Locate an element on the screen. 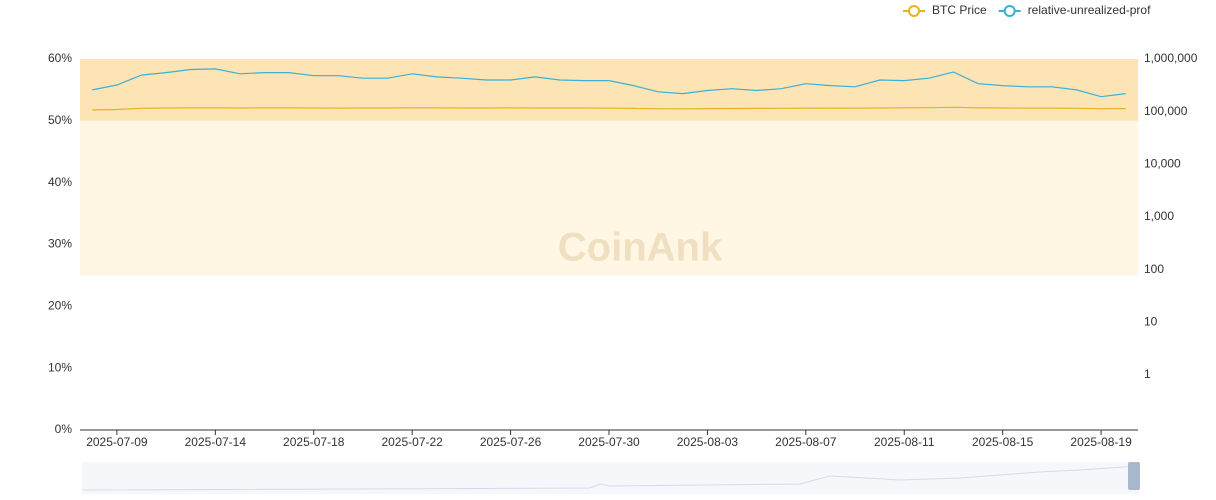  legend-label: relative-unrealized-prof is located at coordinates (1089, 10).